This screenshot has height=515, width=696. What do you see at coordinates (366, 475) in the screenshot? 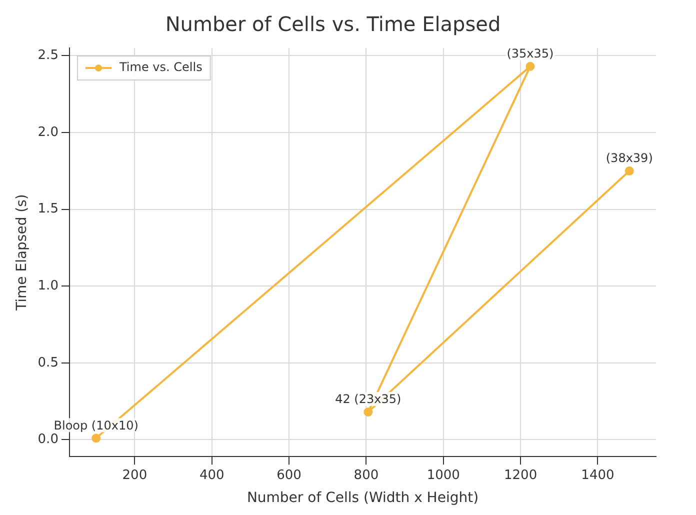
I see `x-tick-label: 800` at bounding box center [366, 475].